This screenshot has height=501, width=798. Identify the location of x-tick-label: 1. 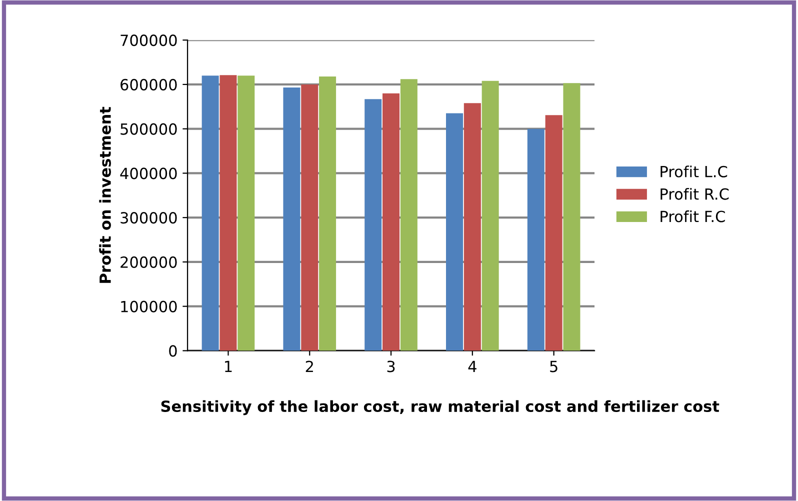
(228, 366).